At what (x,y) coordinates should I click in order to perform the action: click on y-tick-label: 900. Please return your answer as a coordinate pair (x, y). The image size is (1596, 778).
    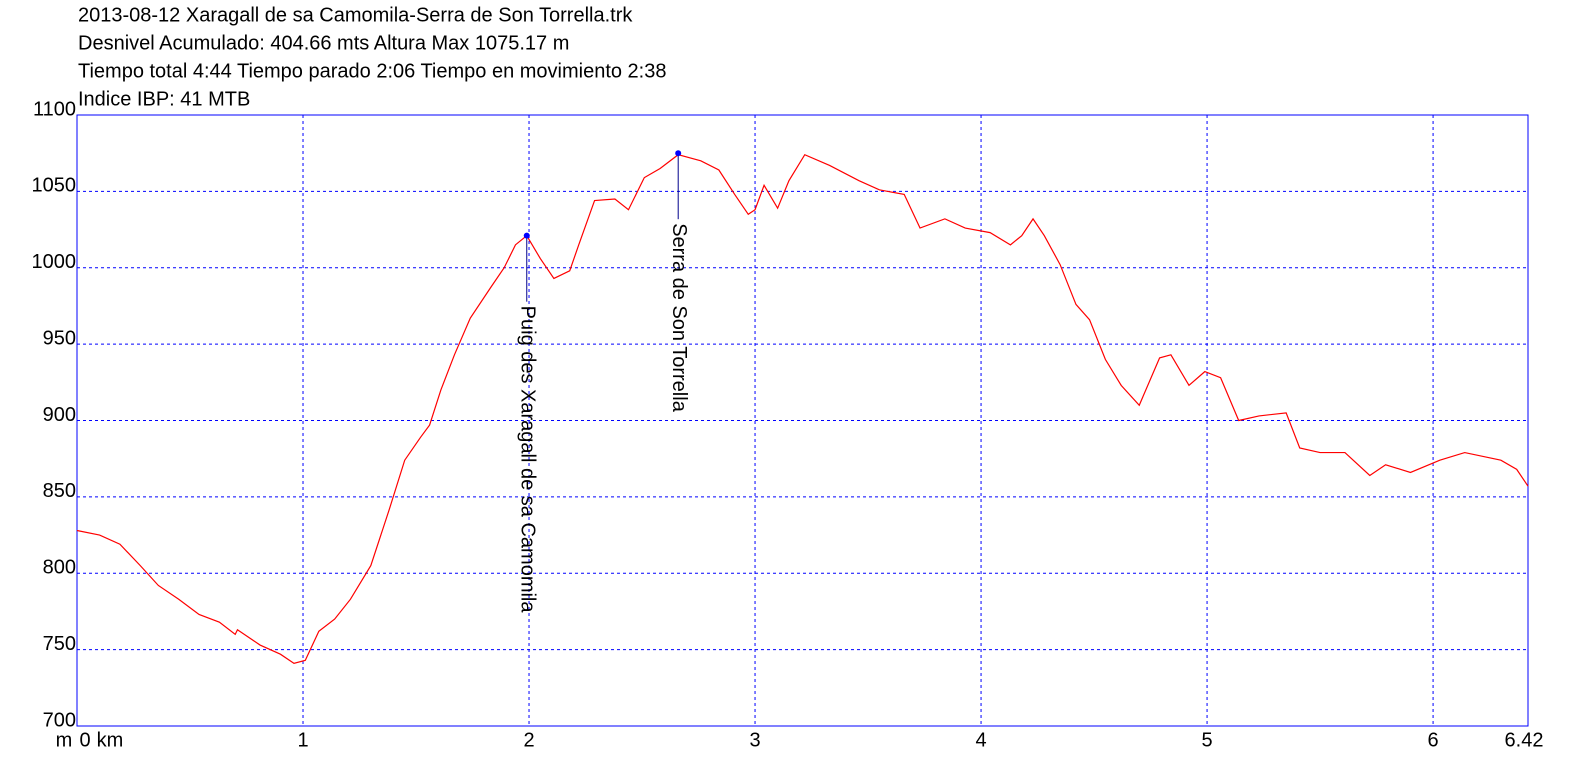
    Looking at the image, I should click on (59, 415).